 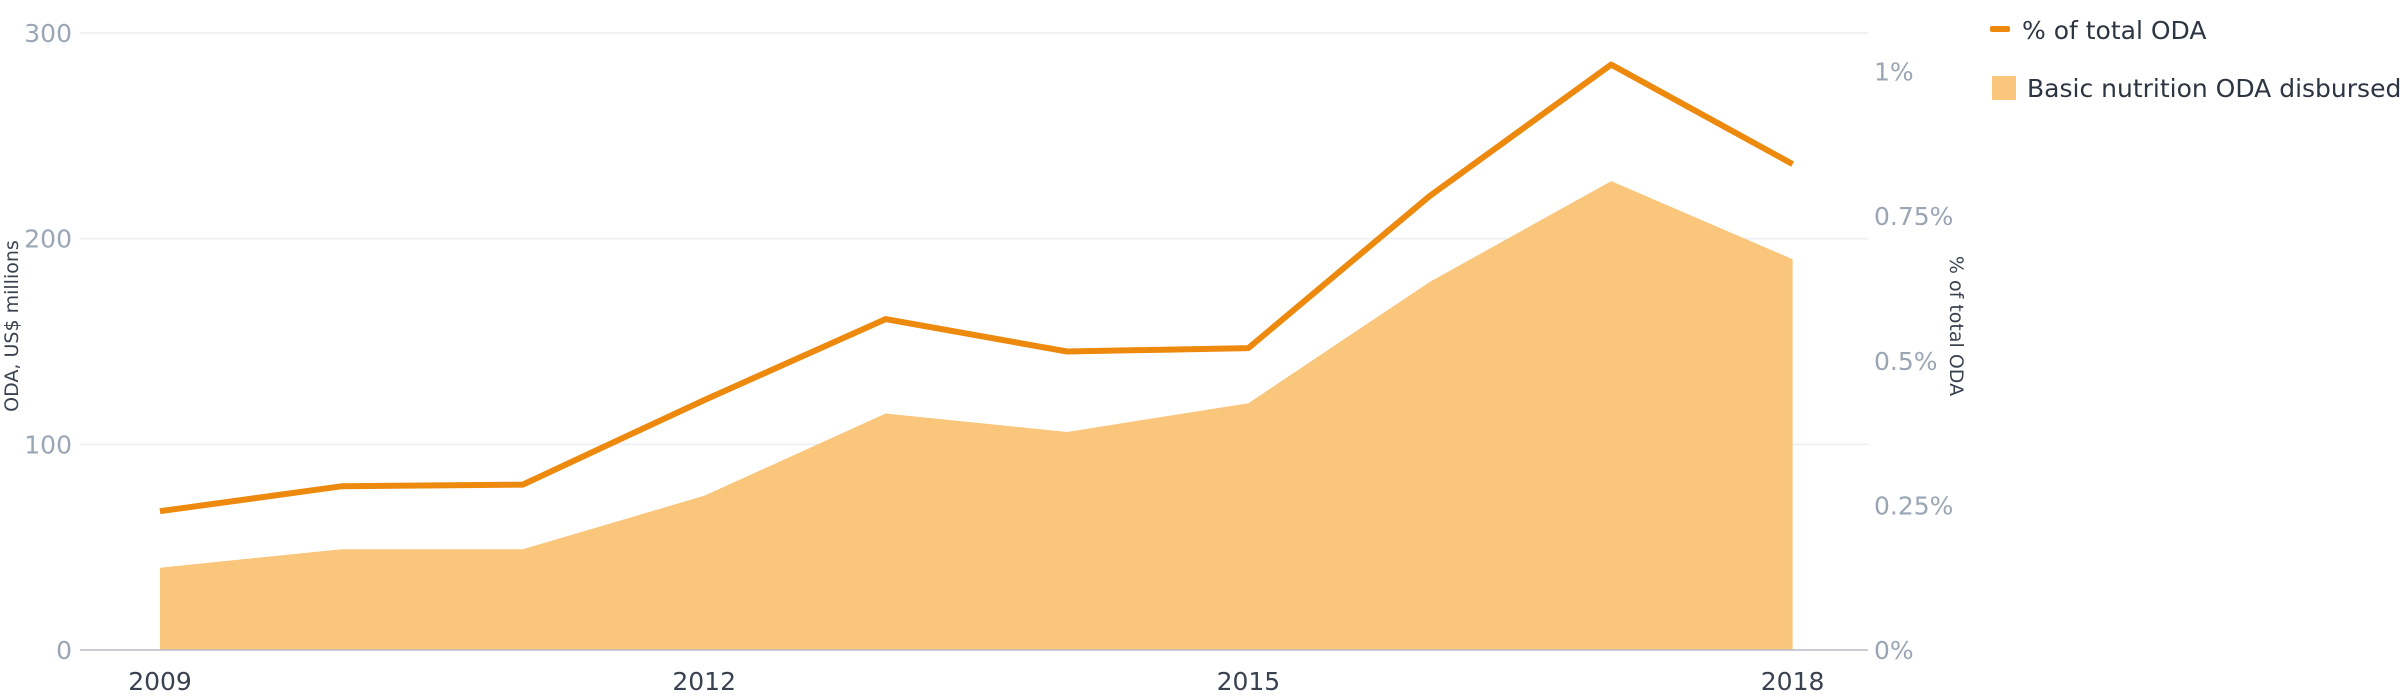 I want to click on legend-label: Basic nutrition ODA disbursed, so click(x=2213, y=88).